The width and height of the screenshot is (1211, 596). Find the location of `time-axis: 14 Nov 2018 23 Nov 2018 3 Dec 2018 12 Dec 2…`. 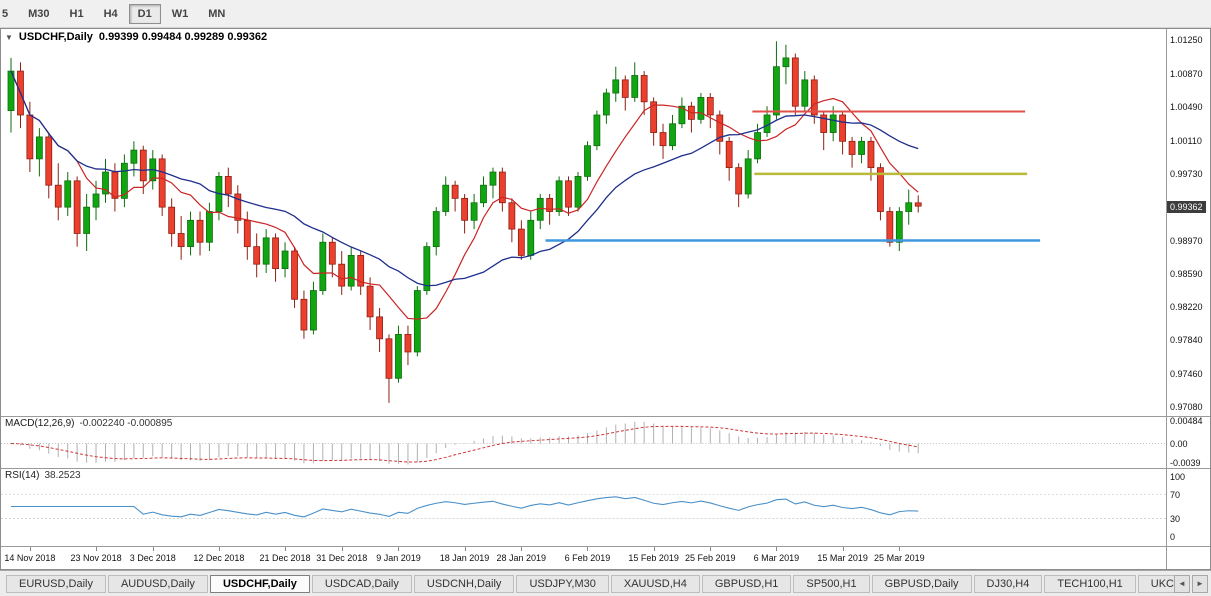

time-axis: 14 Nov 2018 23 Nov 2018 3 Dec 2018 12 Dec 2… is located at coordinates (583, 558).